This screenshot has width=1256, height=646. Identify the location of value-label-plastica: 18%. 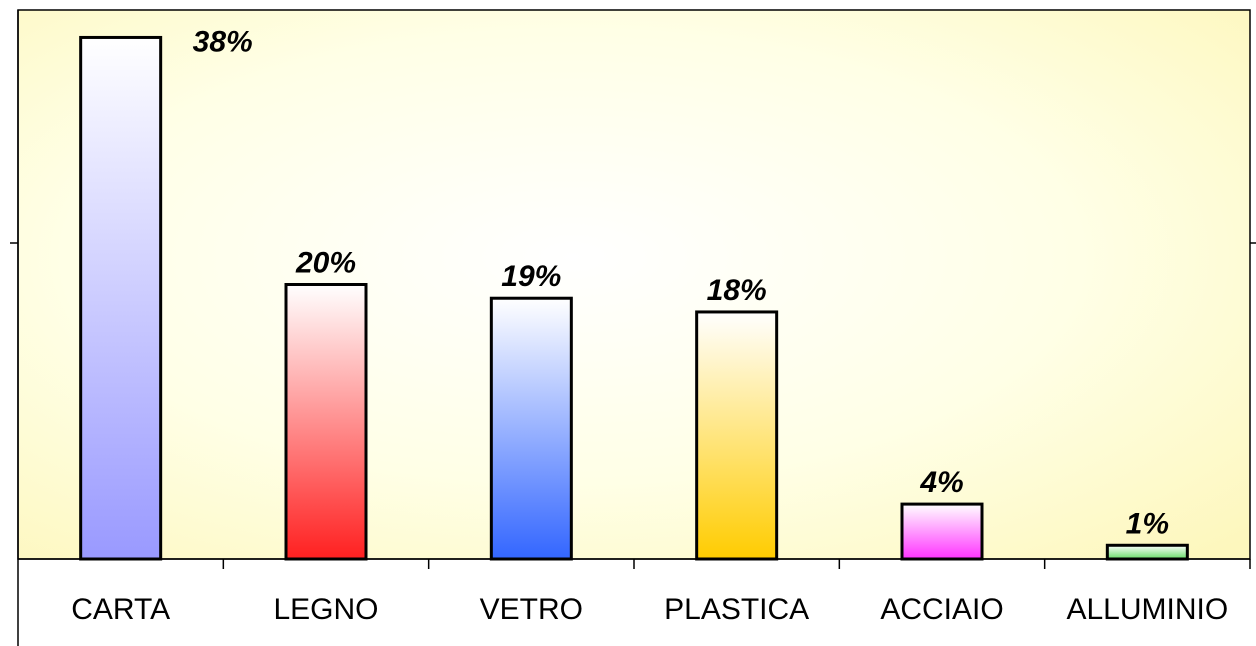
(737, 290).